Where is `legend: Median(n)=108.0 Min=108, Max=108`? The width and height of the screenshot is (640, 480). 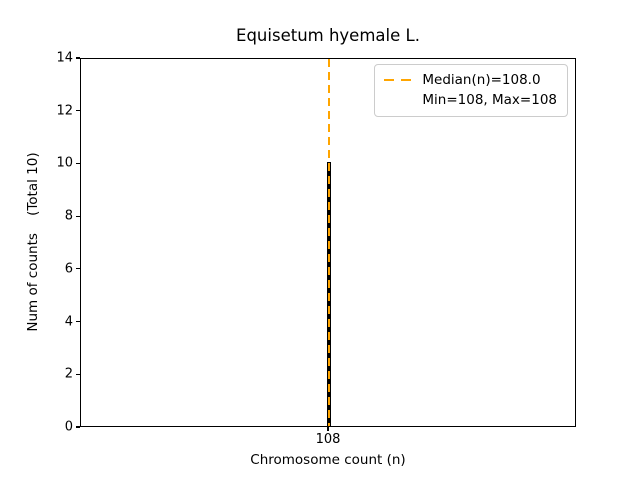
legend: Median(n)=108.0 Min=108, Max=108 is located at coordinates (471, 90).